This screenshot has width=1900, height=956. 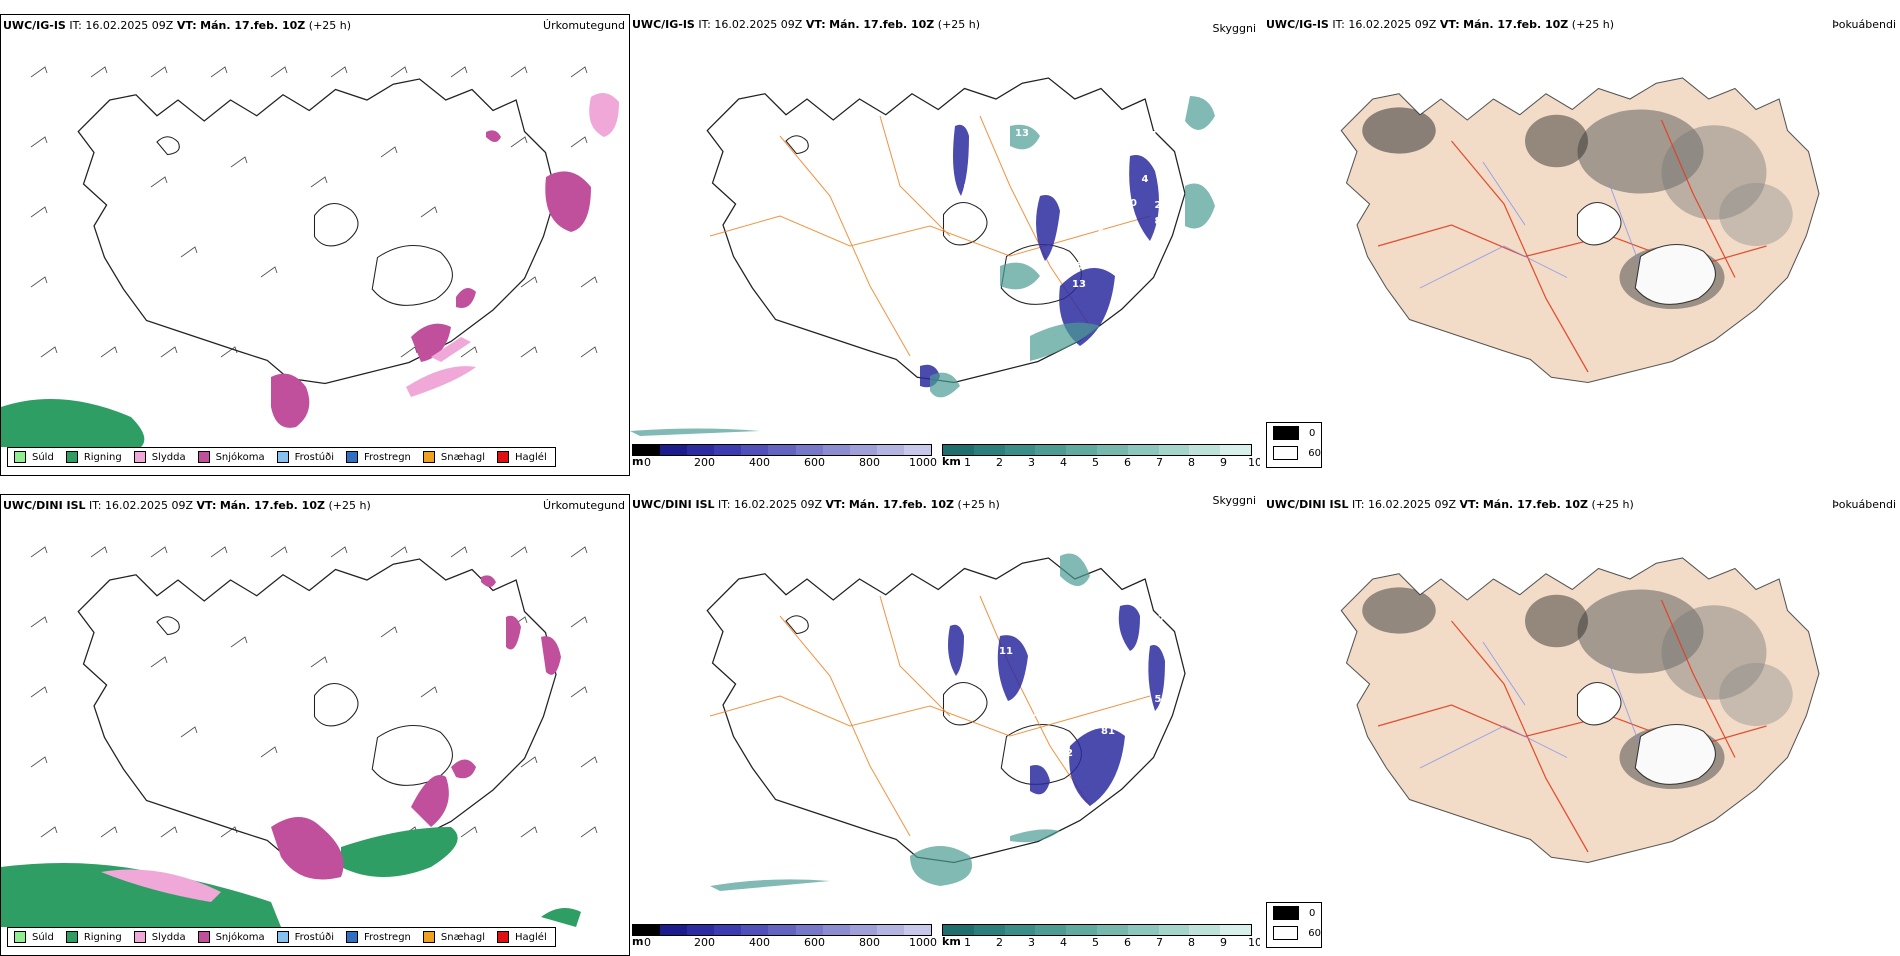 I want to click on tick: 600, so click(x=814, y=462).